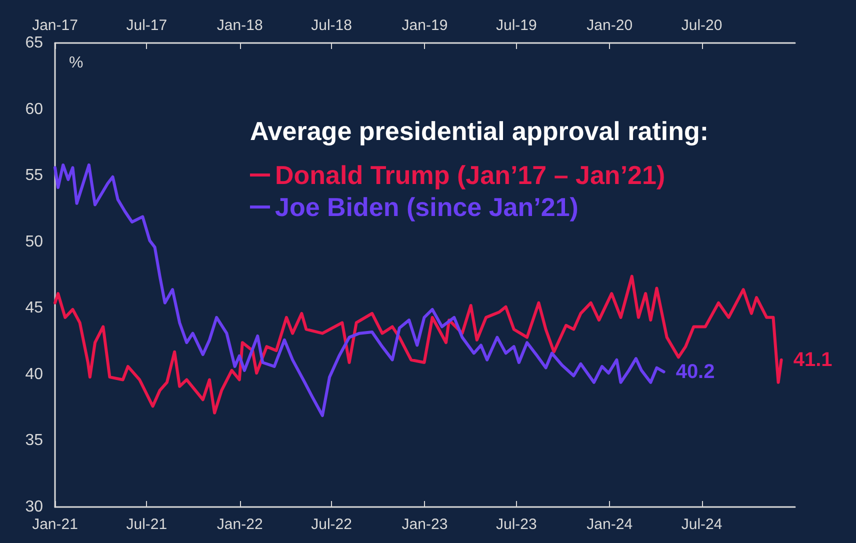 This screenshot has height=543, width=856. Describe the element at coordinates (609, 524) in the screenshot. I see `x-tick-label: Jan-24` at that location.